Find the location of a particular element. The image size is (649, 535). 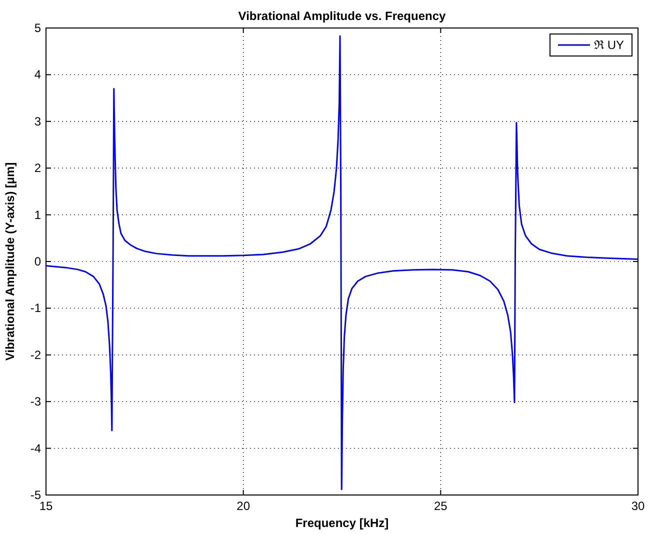

y-tick-label: -5 is located at coordinates (36, 495).